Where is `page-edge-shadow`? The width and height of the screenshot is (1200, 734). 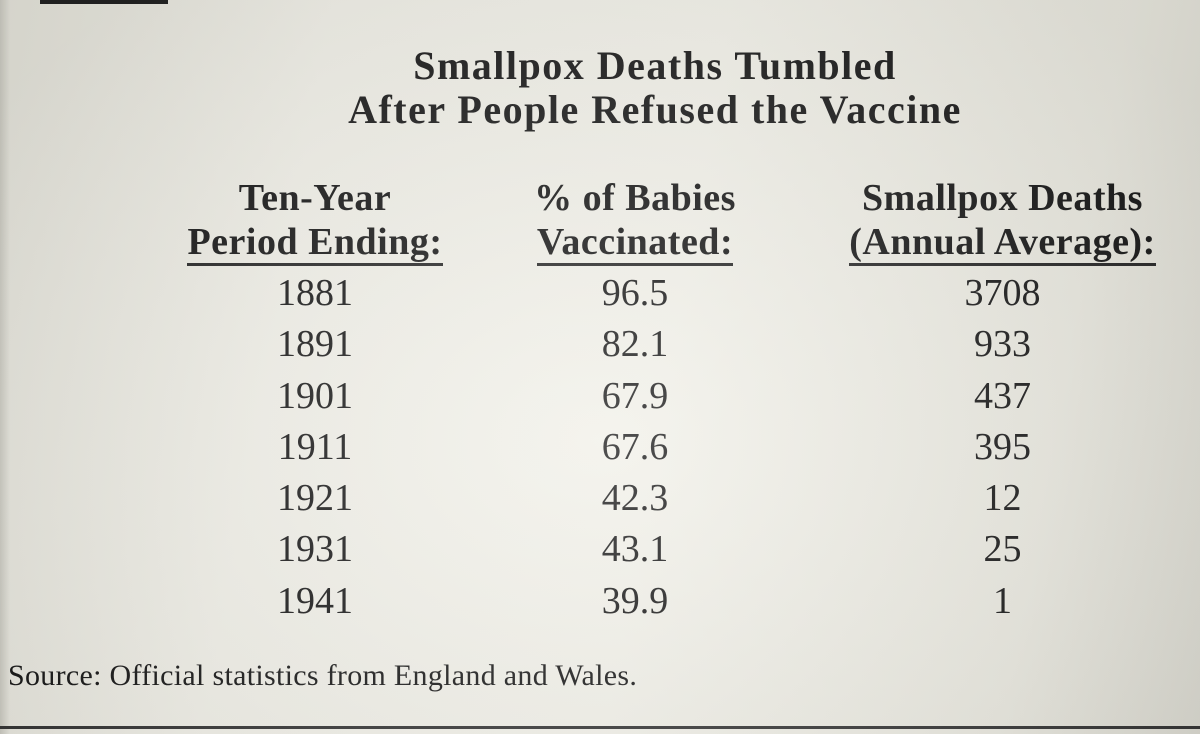 page-edge-shadow is located at coordinates (5, 367).